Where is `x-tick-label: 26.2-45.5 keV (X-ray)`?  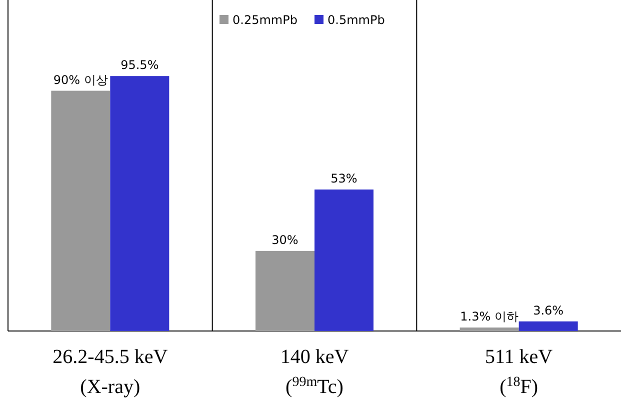
x-tick-label: 26.2-45.5 keV (X-ray) is located at coordinates (110, 372).